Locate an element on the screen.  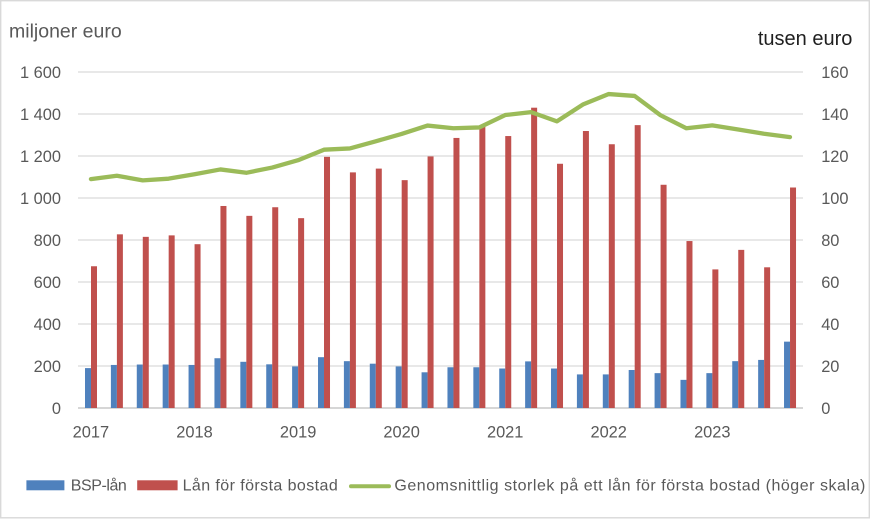
svg-text: 2019 is located at coordinates (298, 433).